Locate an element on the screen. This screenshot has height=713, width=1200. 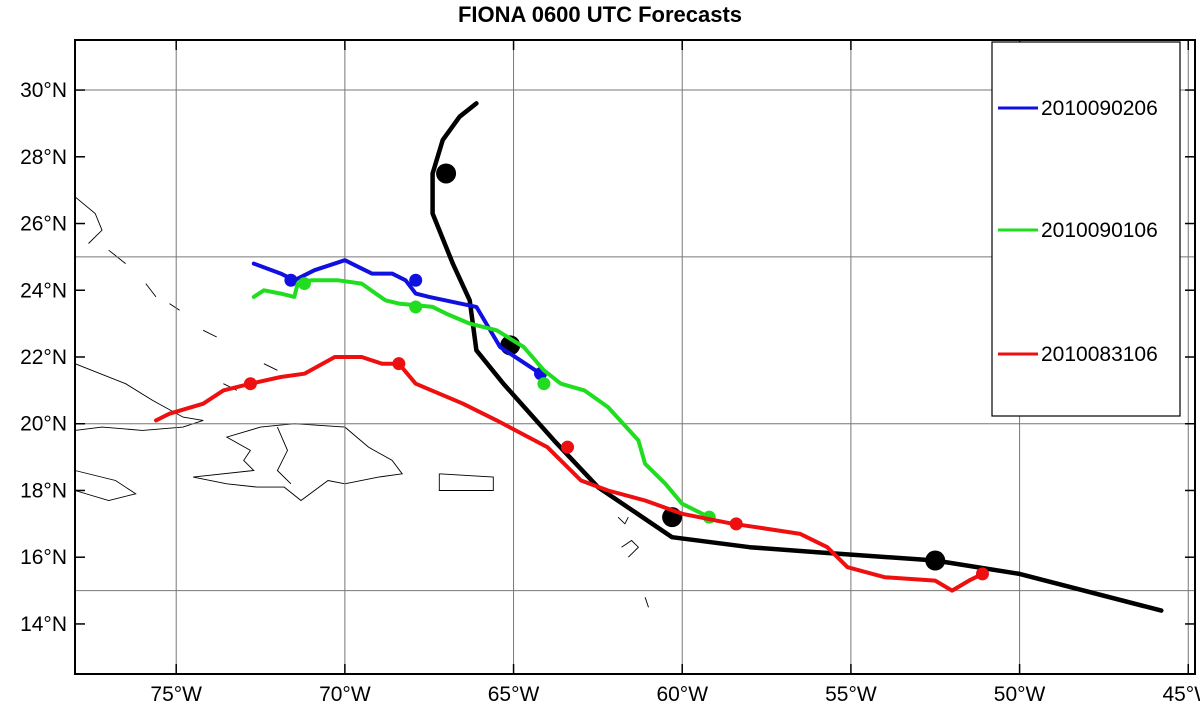
x-tick-label: 45°W is located at coordinates (1181, 694).